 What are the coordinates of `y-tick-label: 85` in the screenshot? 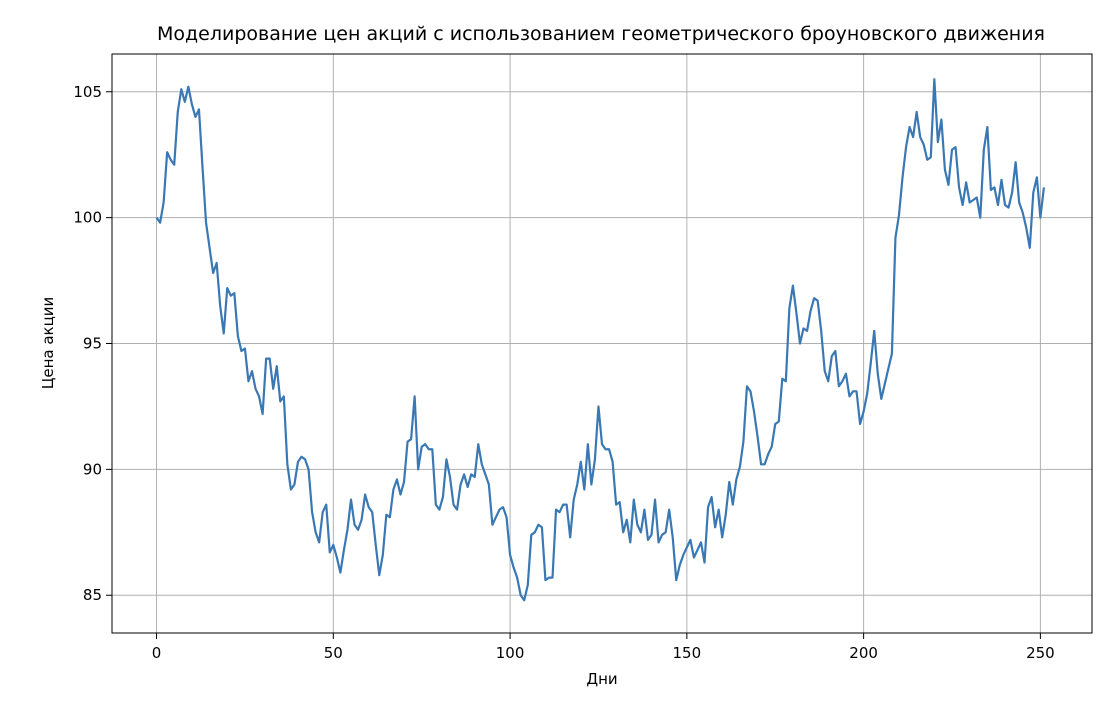 It's located at (92, 595).